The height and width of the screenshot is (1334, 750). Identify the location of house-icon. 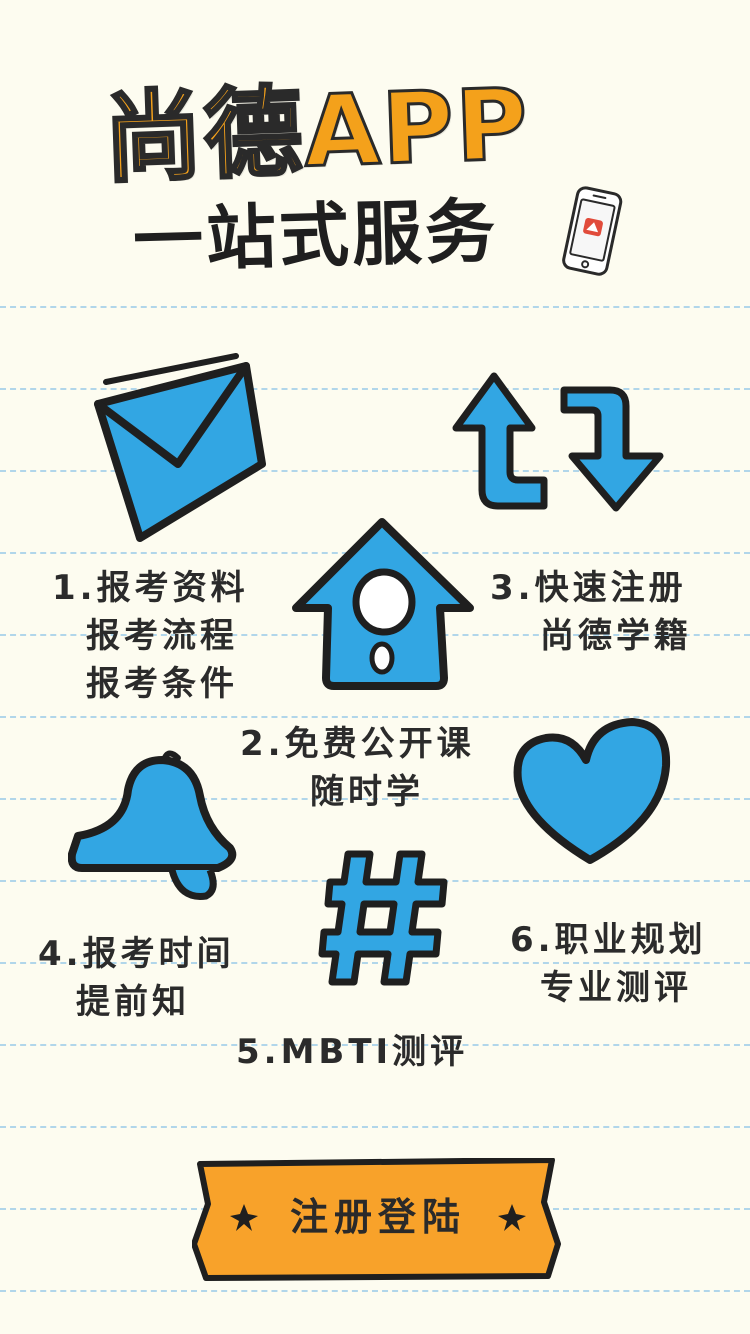
(383, 604).